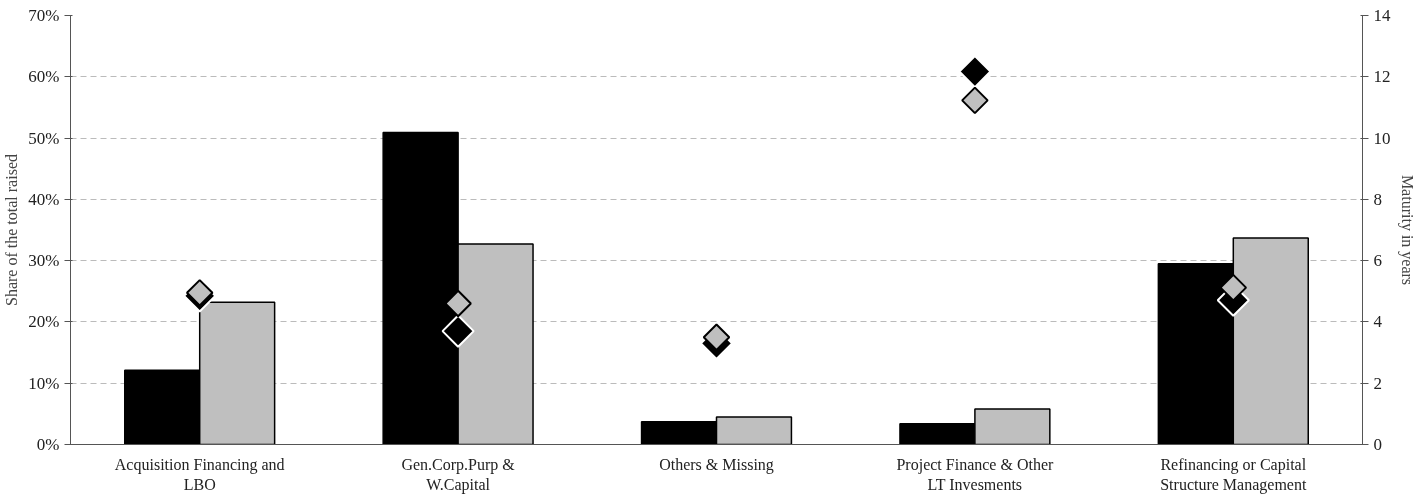 The height and width of the screenshot is (495, 1418). I want to click on y-tick-label: 50%, so click(44, 138).